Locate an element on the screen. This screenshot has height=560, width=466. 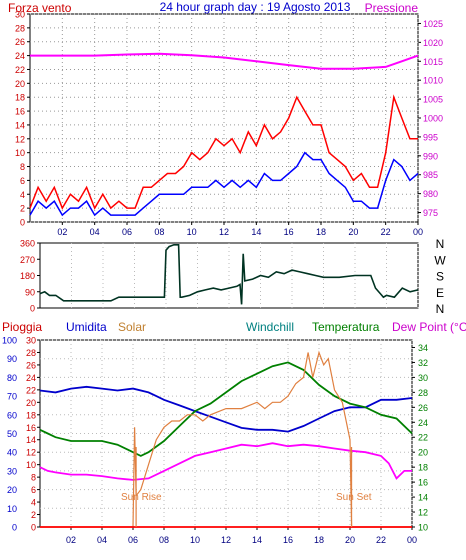
temp-x-tick-label: 22 is located at coordinates (381, 540).